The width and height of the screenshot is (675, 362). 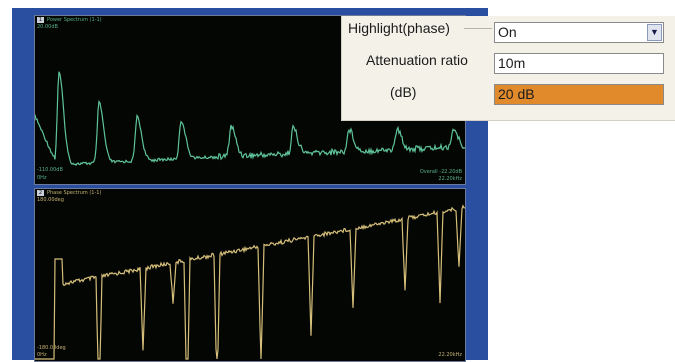 I want to click on db-value-field: 20 dB, so click(x=579, y=94).